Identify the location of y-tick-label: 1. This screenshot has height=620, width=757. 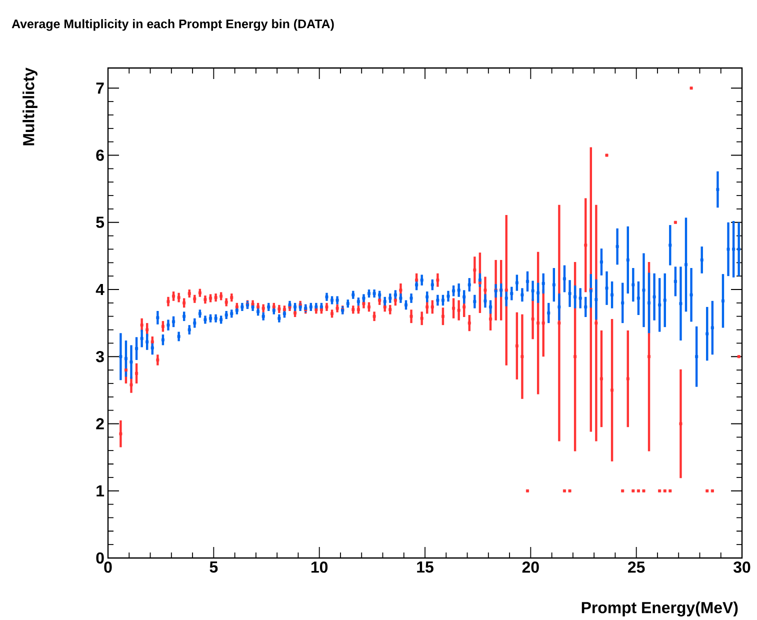
(100, 490).